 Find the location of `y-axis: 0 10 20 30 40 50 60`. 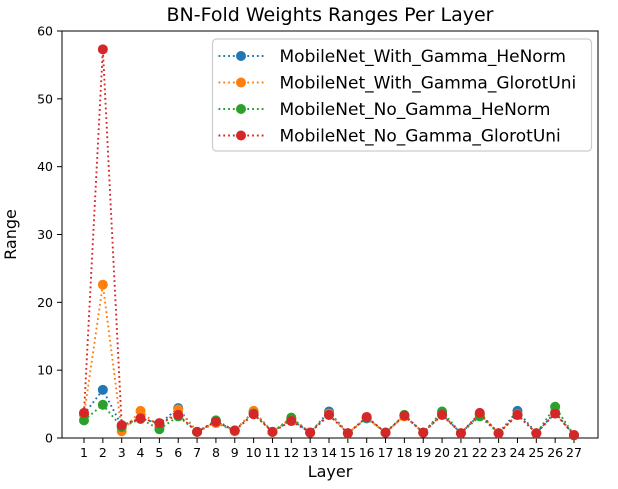

y-axis: 0 10 20 30 40 50 60 is located at coordinates (49, 235).